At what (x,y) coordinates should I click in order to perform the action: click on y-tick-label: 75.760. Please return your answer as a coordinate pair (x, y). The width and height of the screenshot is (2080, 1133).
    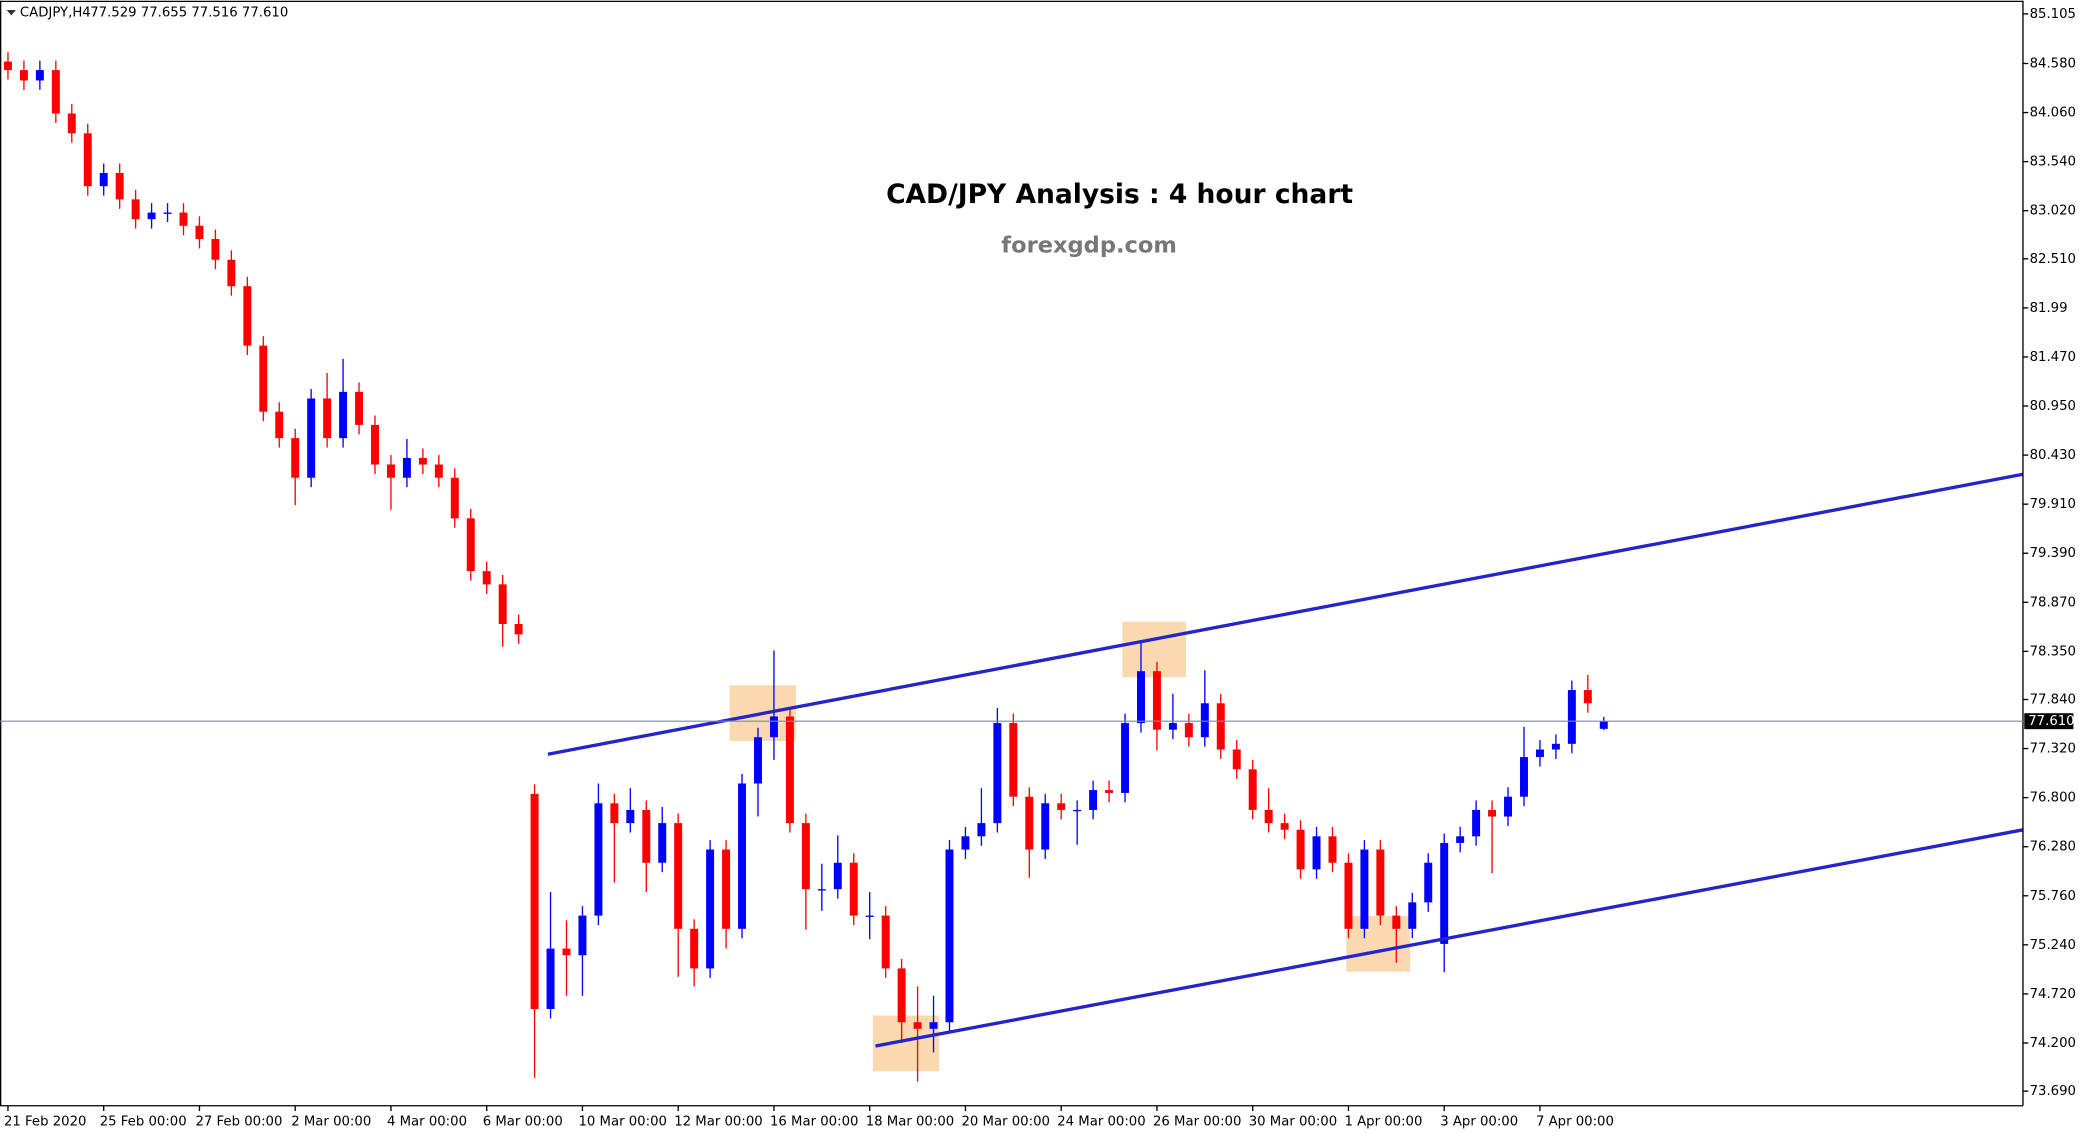
    Looking at the image, I should click on (2053, 896).